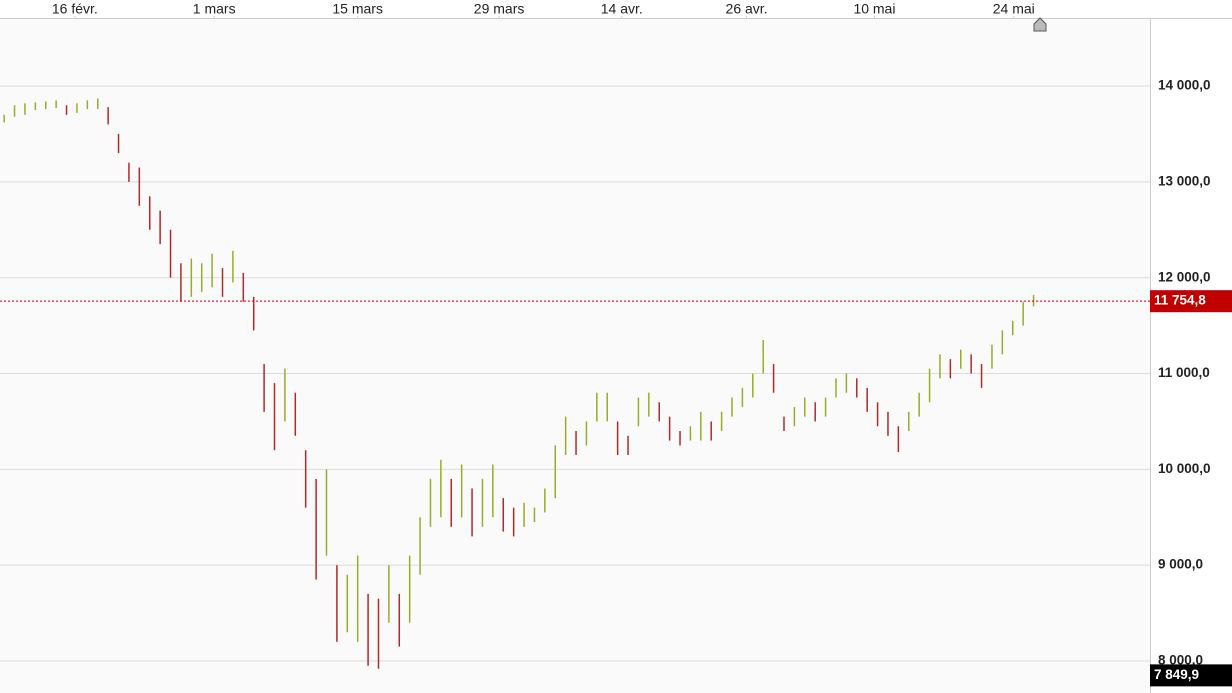  I want to click on x-tick-label: 24 mai, so click(1014, 9).